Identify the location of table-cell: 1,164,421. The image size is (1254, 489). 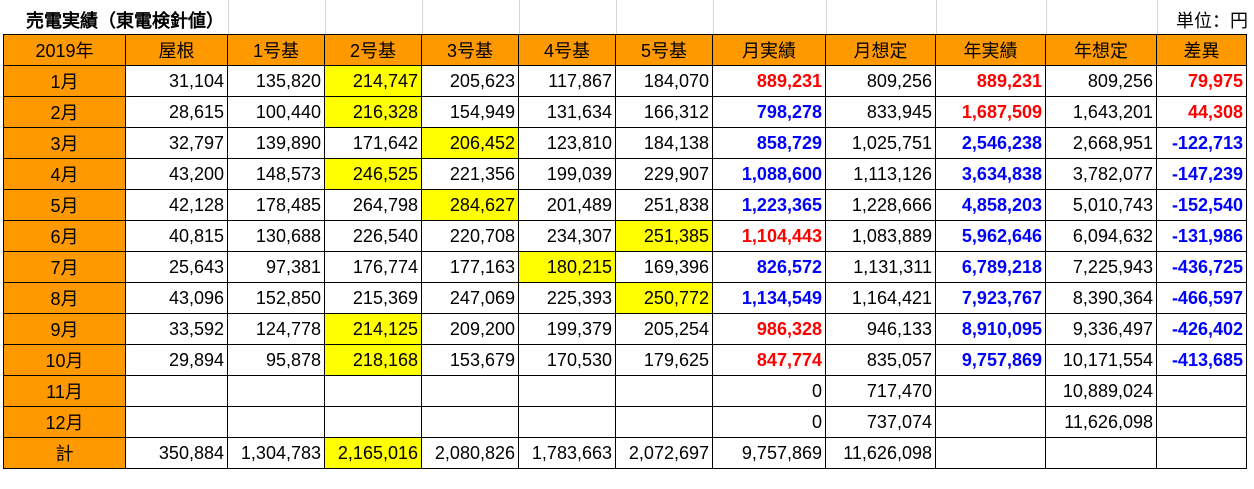
(880, 298).